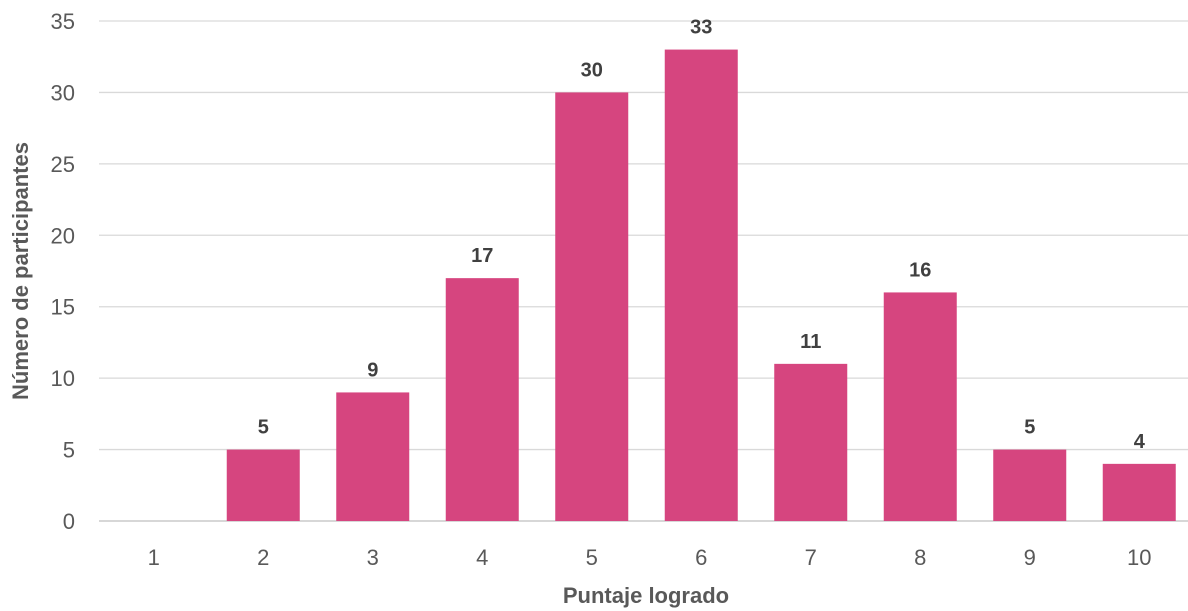 This screenshot has width=1188, height=611. Describe the element at coordinates (482, 557) in the screenshot. I see `x-tick-label: 4` at that location.